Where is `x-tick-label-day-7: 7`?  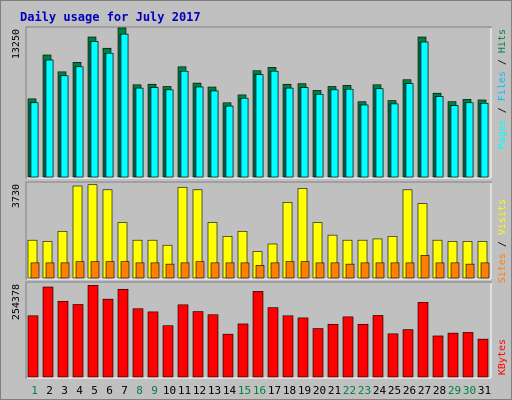 x-tick-label-day-7: 7 is located at coordinates (124, 390).